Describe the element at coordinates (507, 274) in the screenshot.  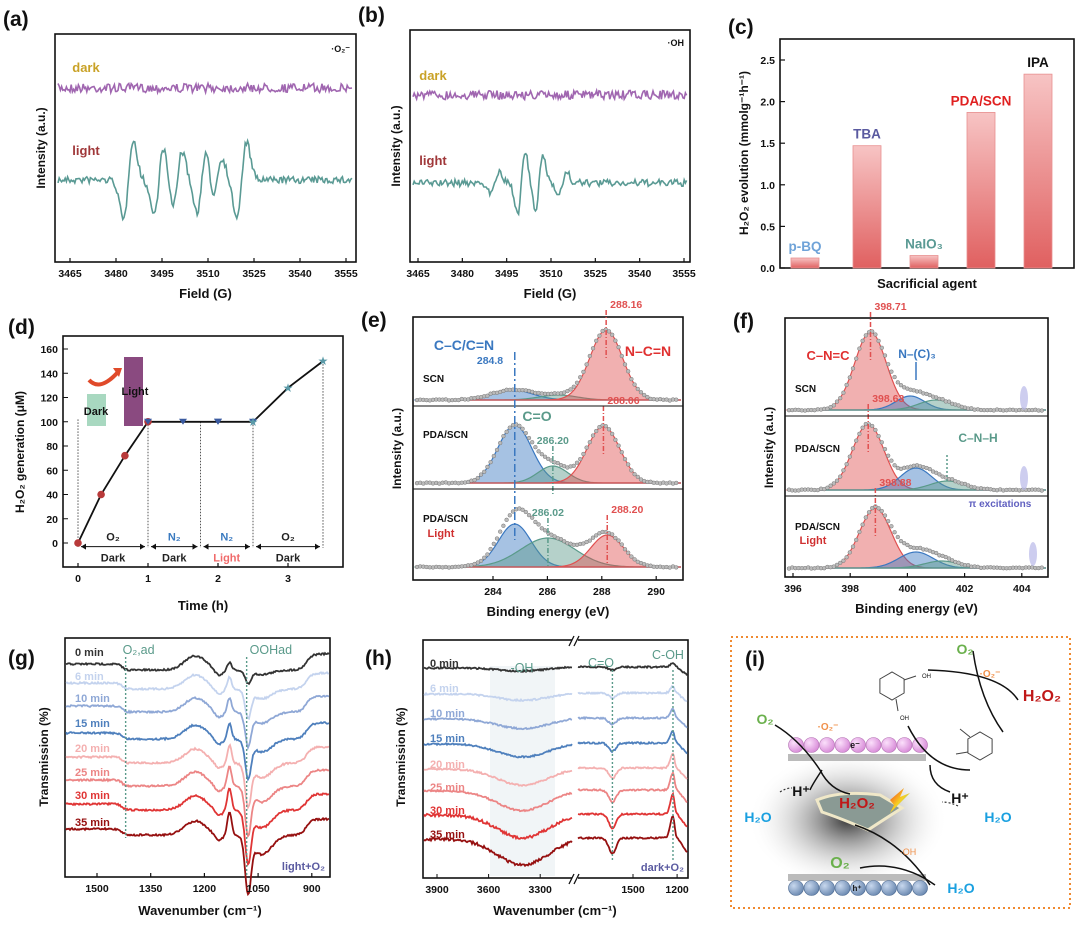
I see `x-tick-label: 3495` at that location.